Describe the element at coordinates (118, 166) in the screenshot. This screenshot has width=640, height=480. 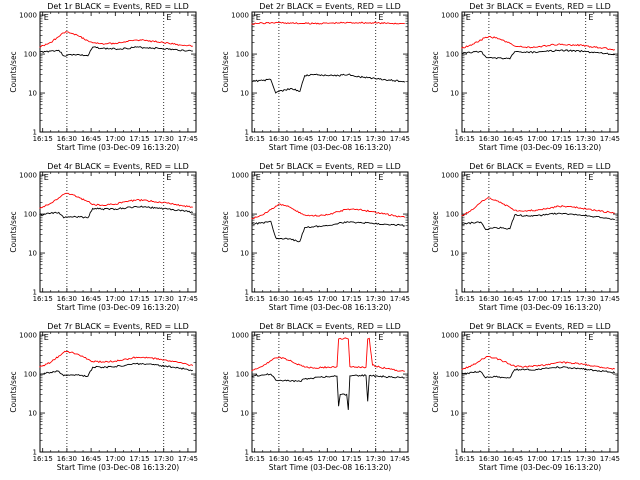
I see `panel-title: Det 4r BLACK = Events, RED = LLD` at that location.